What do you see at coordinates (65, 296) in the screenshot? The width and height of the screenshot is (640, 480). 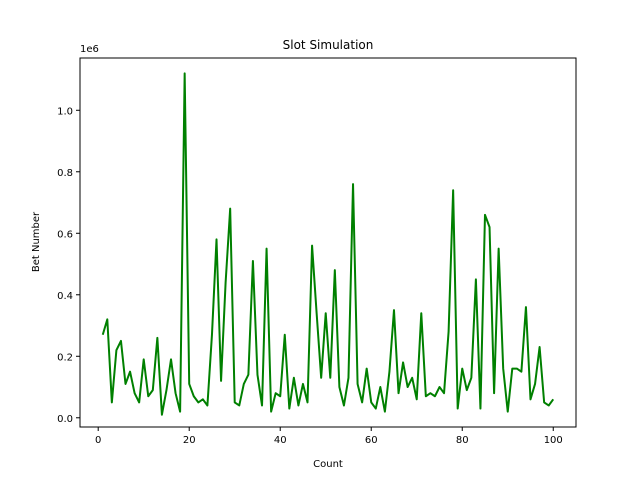 I see `y-tick-label: 0.4` at bounding box center [65, 296].